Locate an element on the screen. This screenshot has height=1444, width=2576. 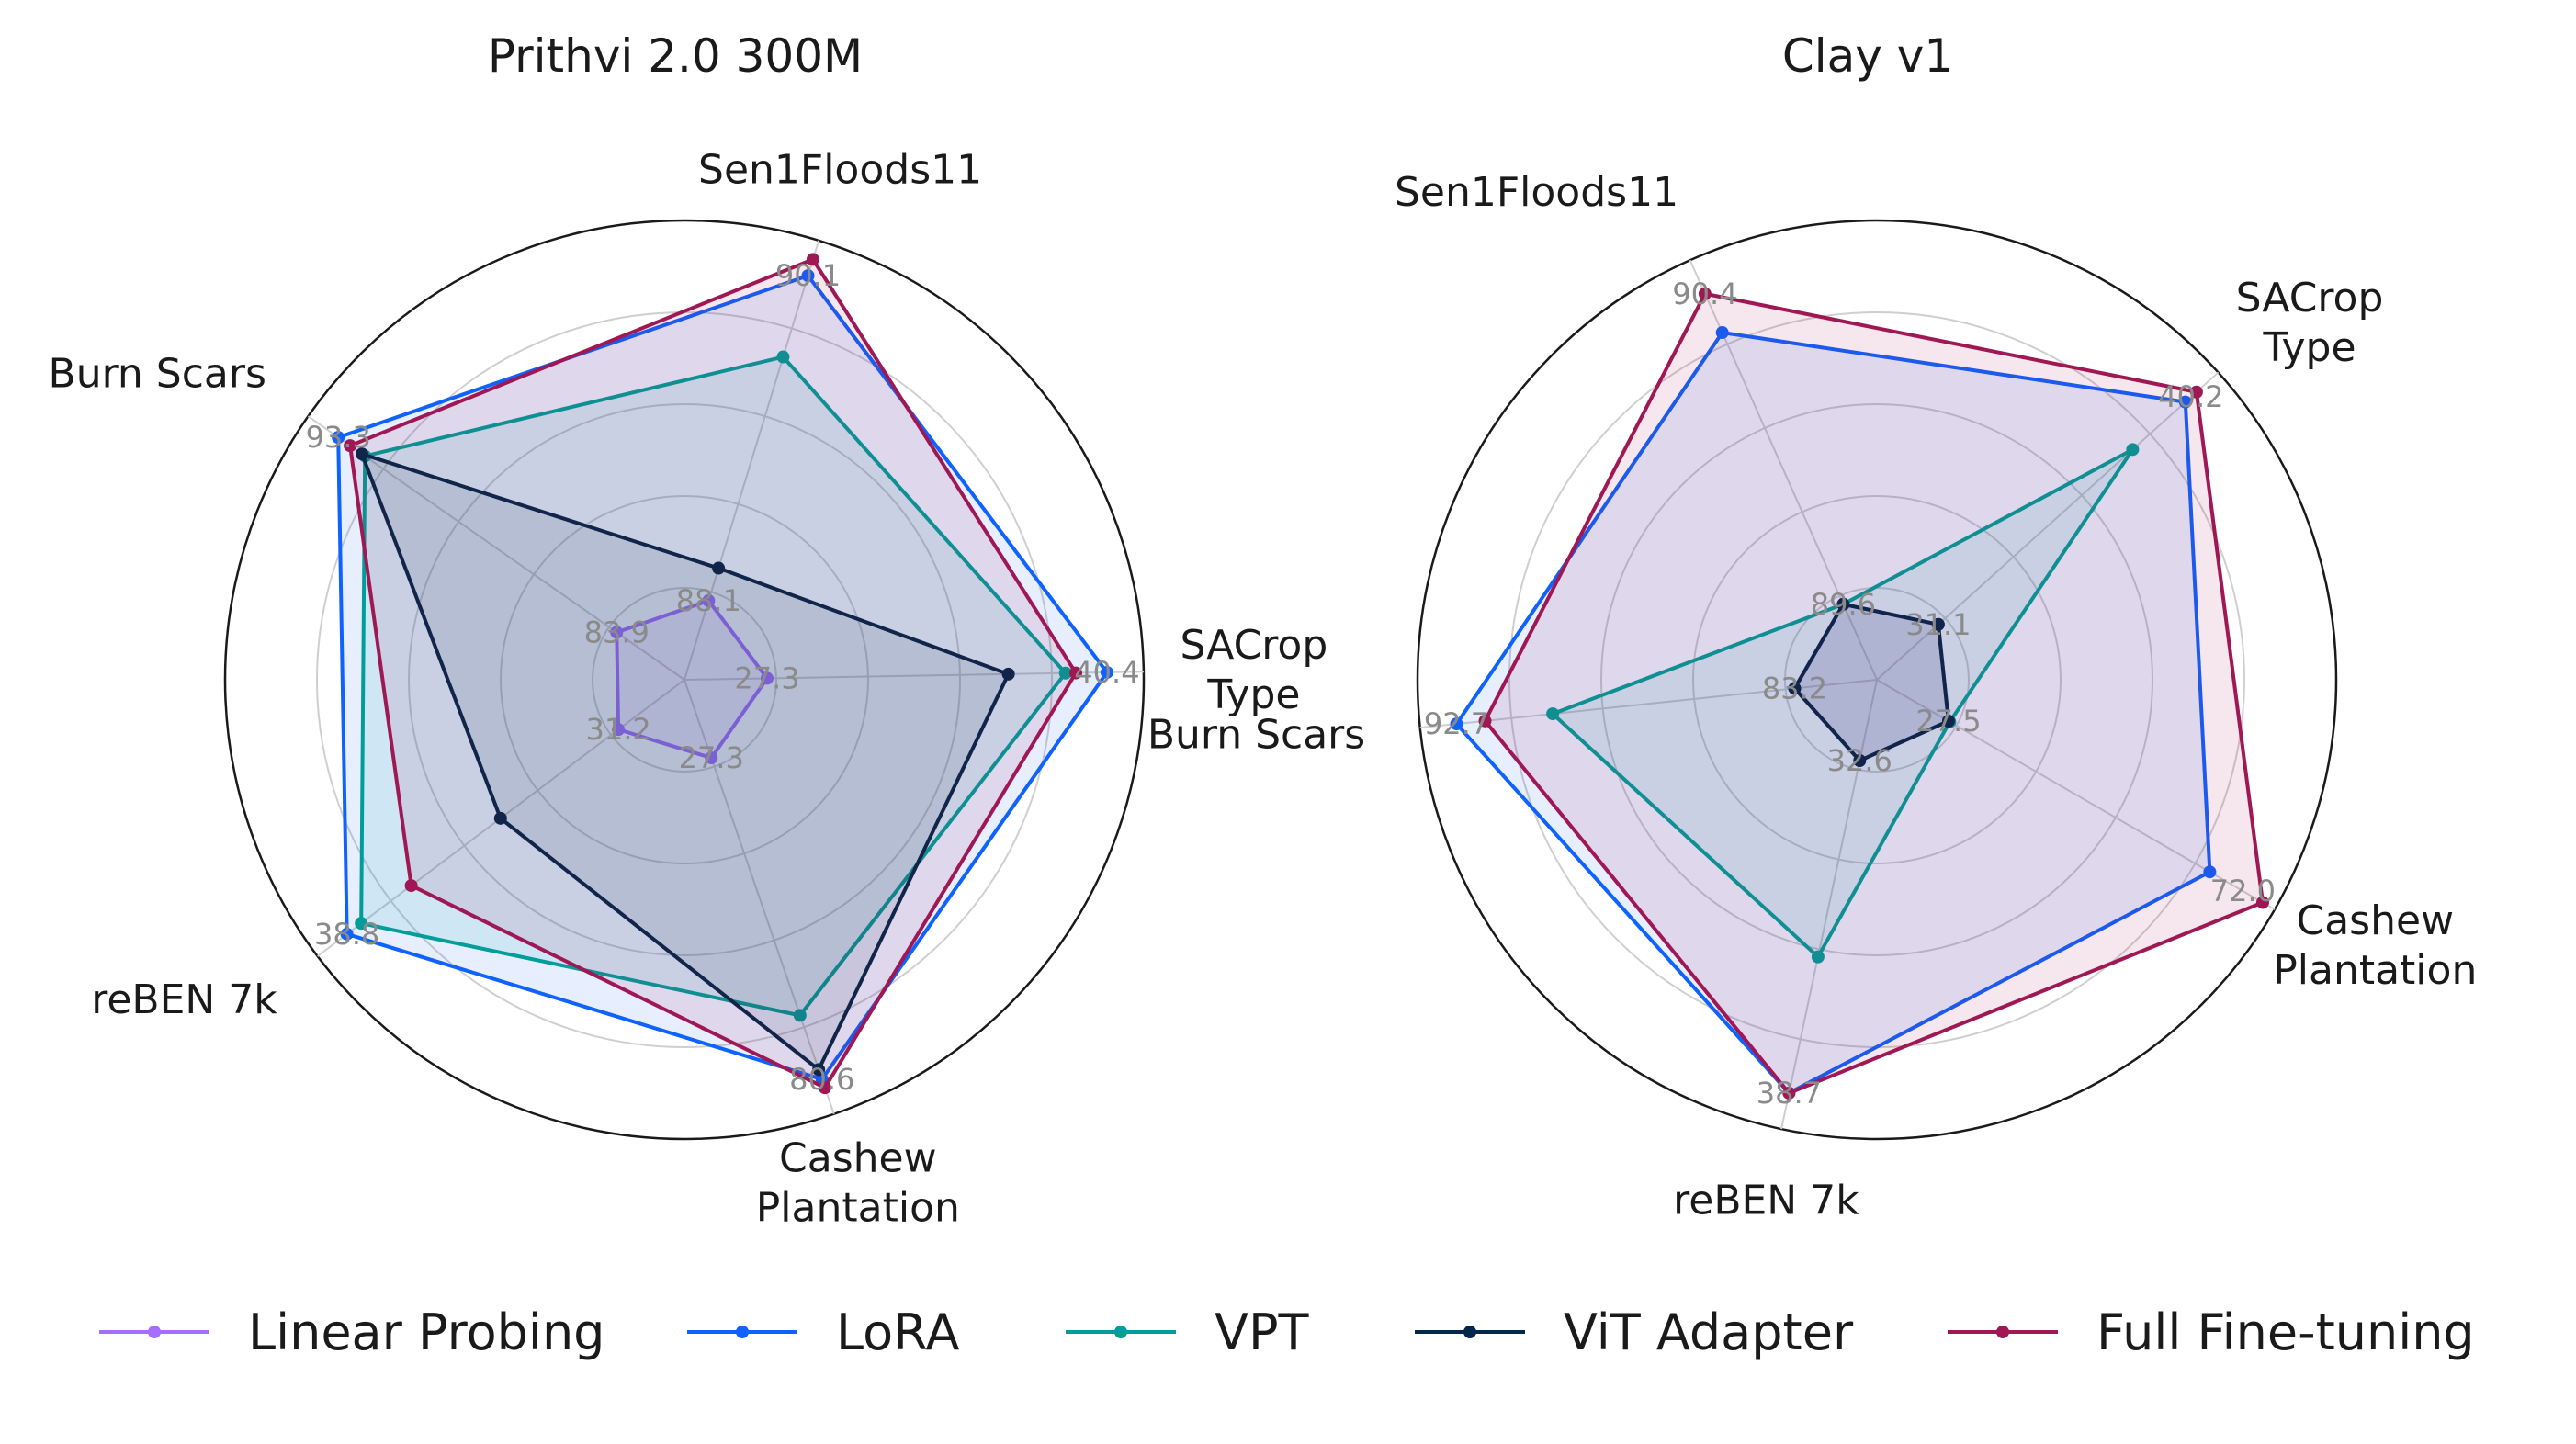
tick-label: 27.5 is located at coordinates (1948, 722).